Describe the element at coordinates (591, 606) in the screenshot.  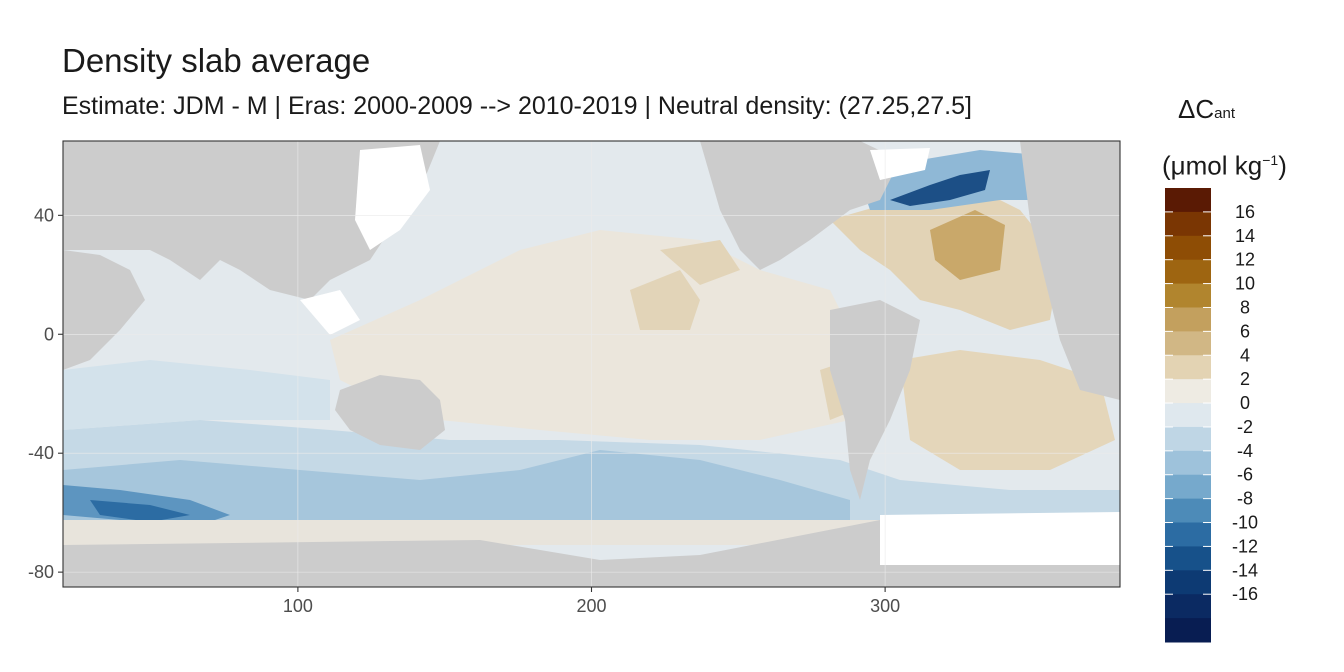
I see `x-tick-label: 200` at that location.